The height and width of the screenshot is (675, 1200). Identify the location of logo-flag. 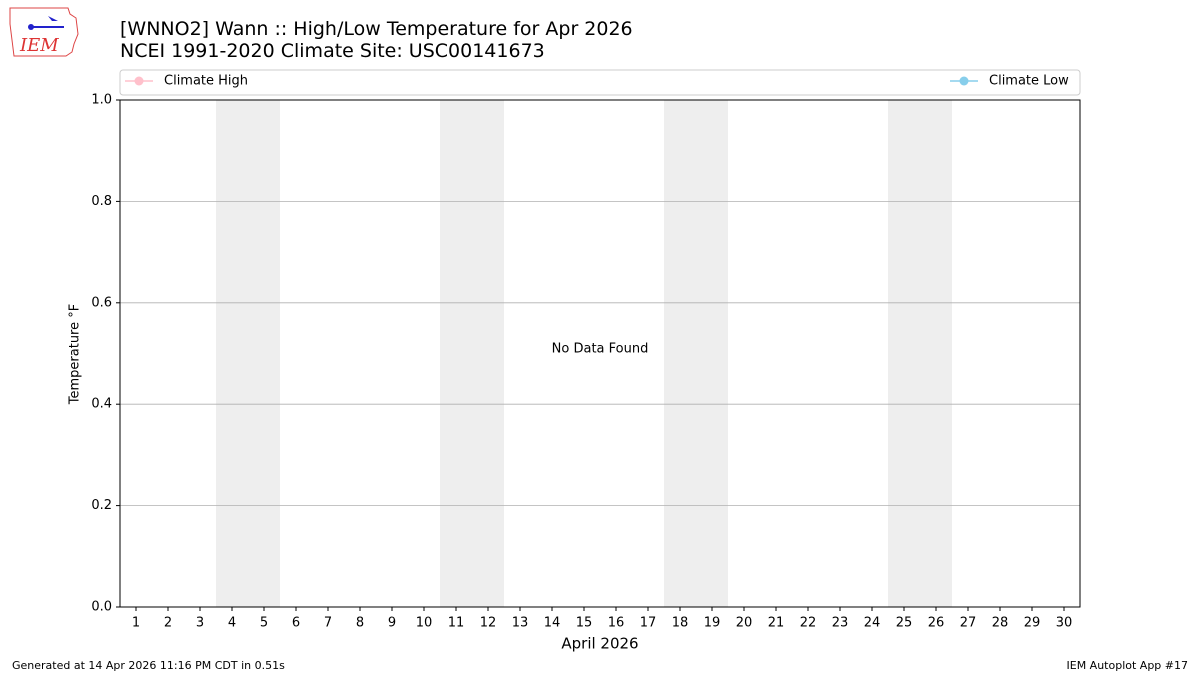
(53, 18).